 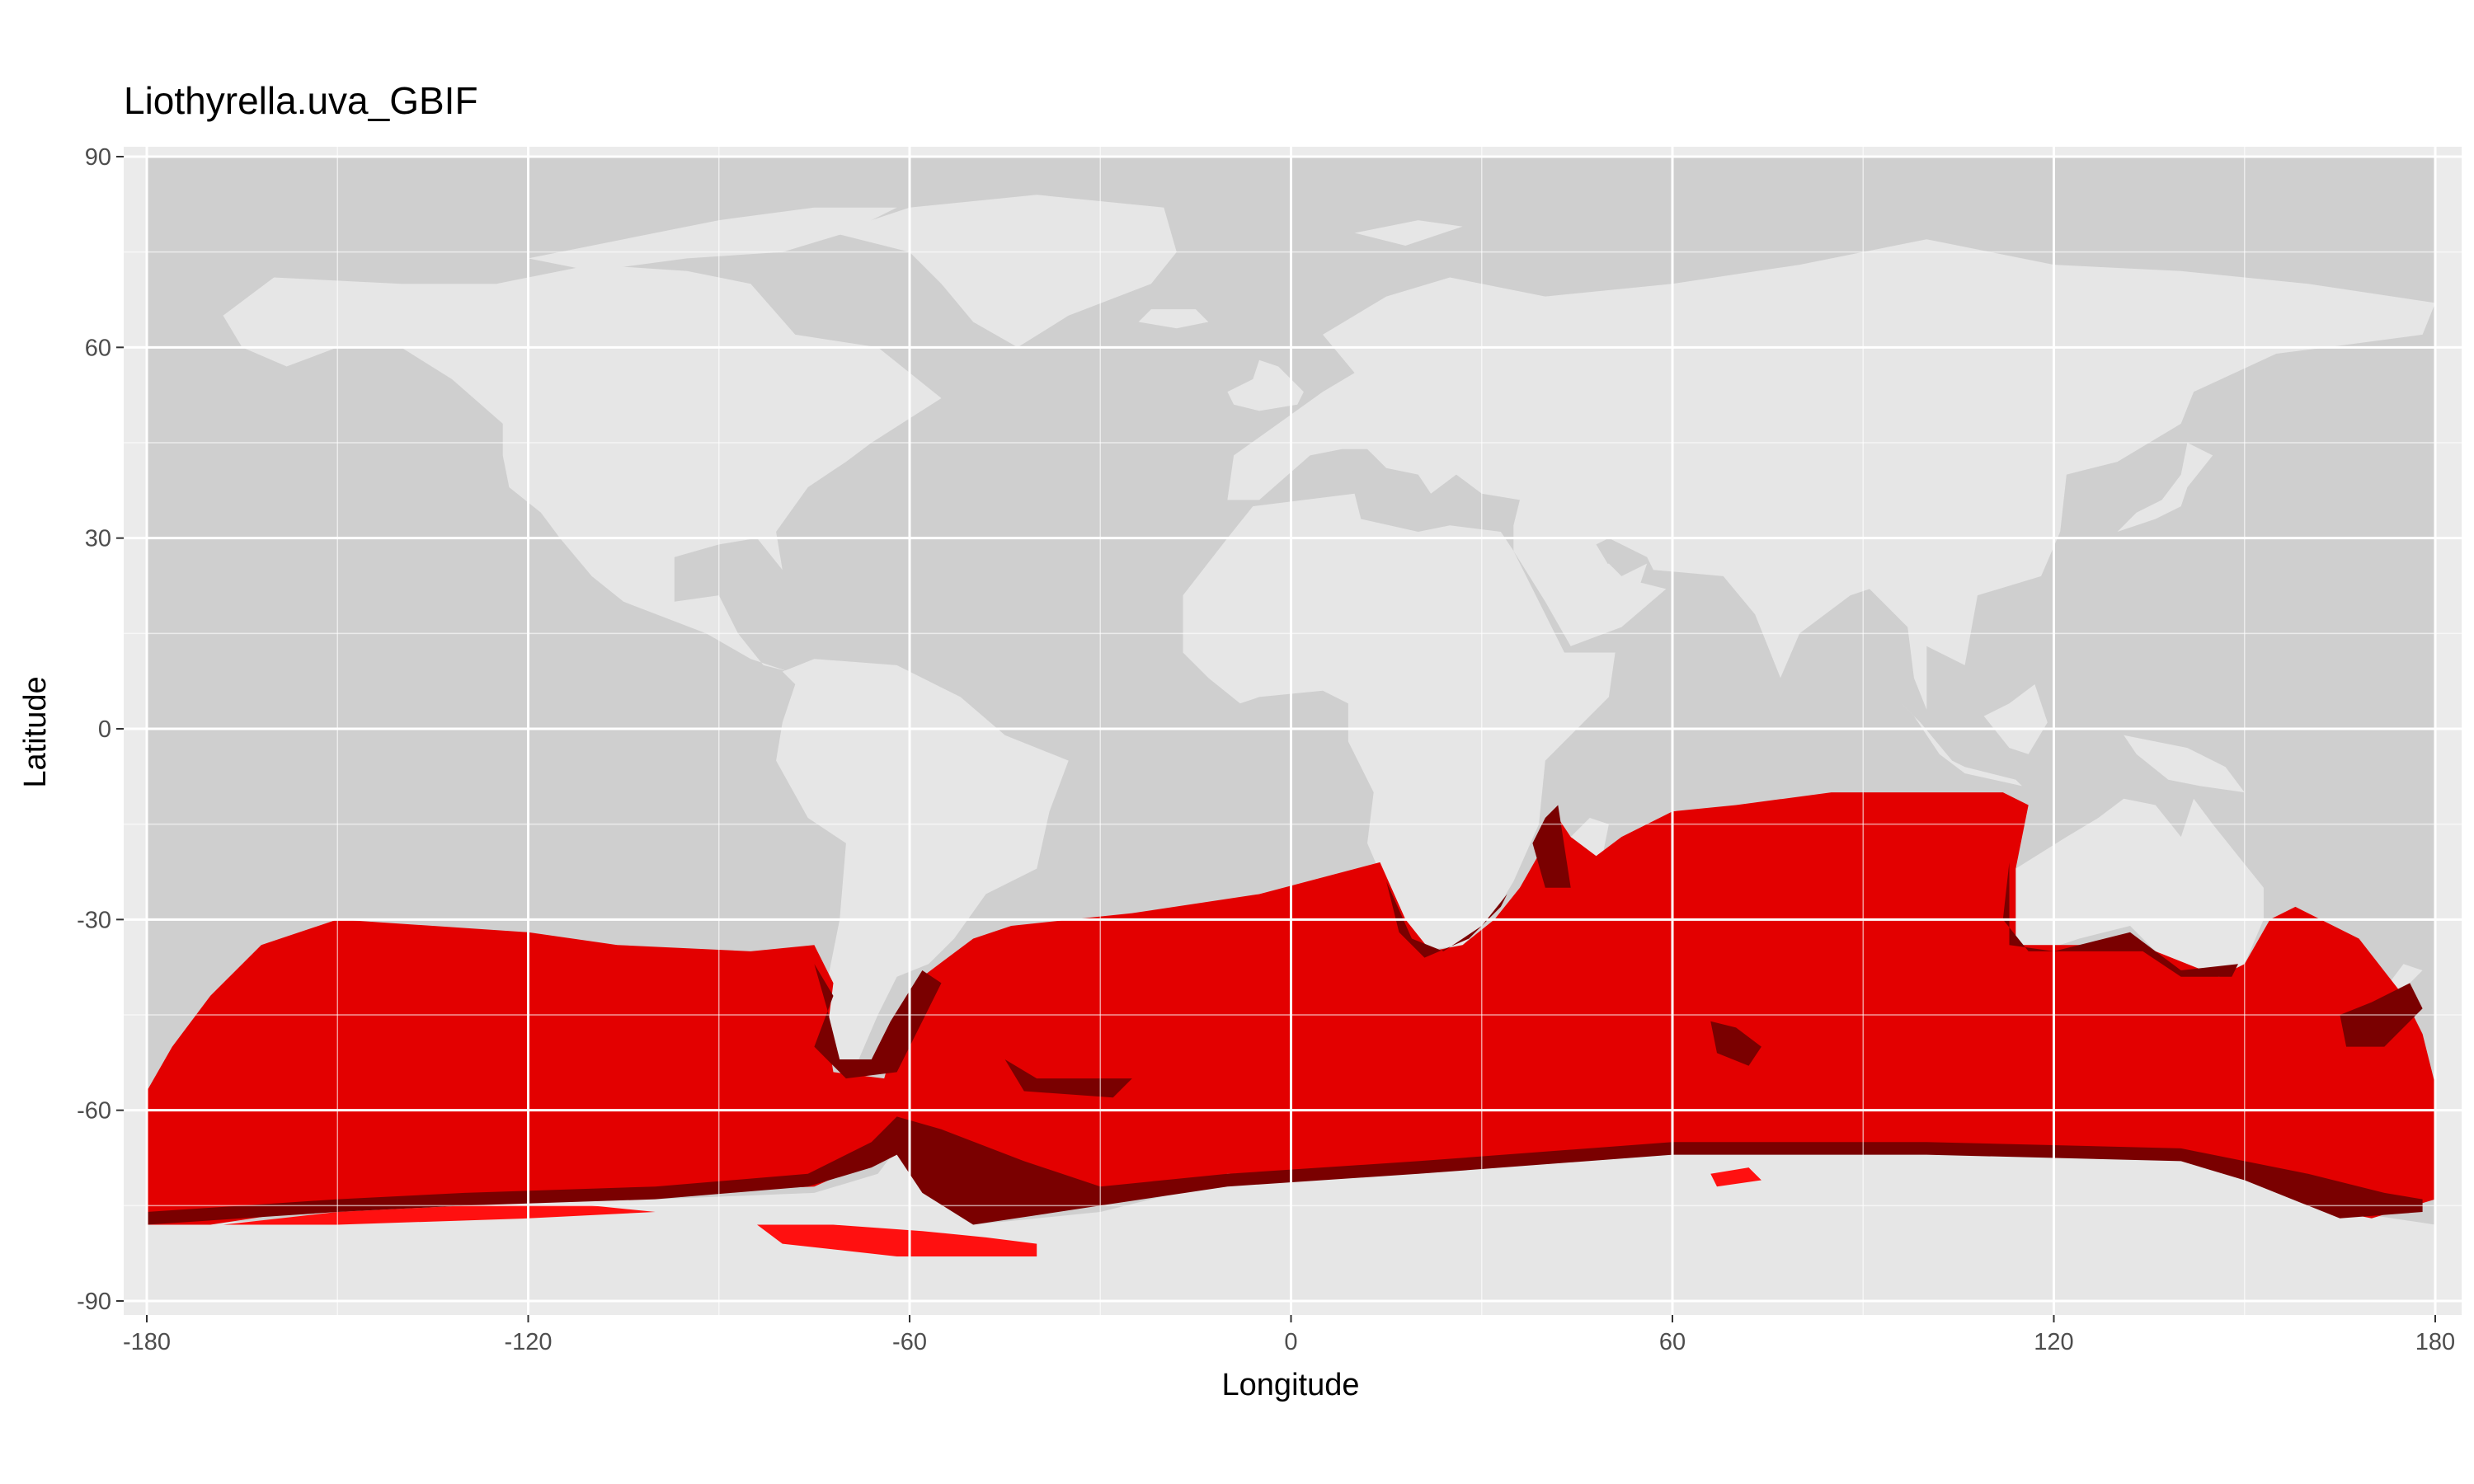 I want to click on x-tick-label: -120, so click(x=528, y=1342).